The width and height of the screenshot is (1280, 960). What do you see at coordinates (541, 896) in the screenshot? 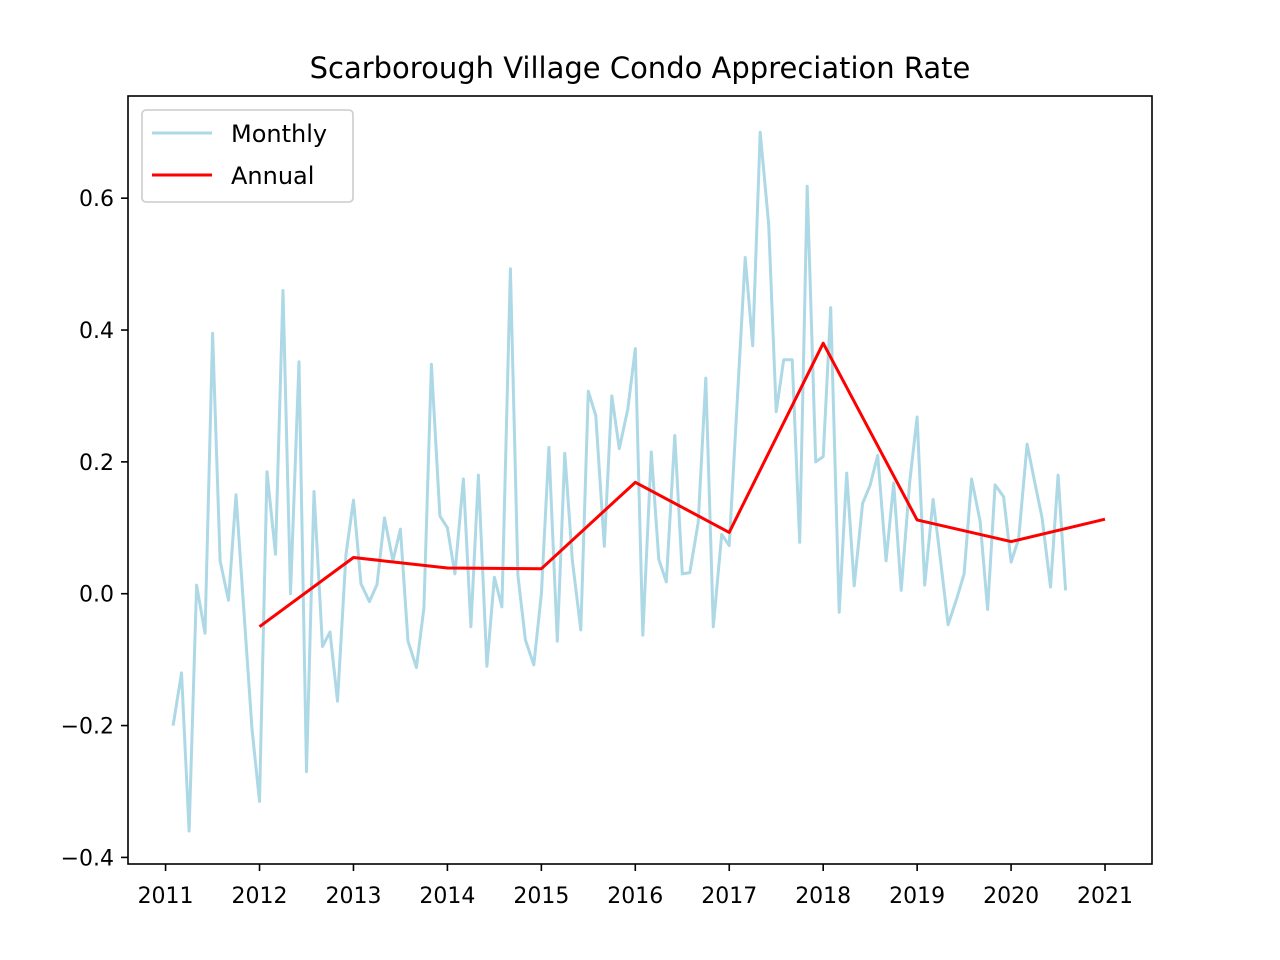
I see `x-tick-label: 2015` at bounding box center [541, 896].